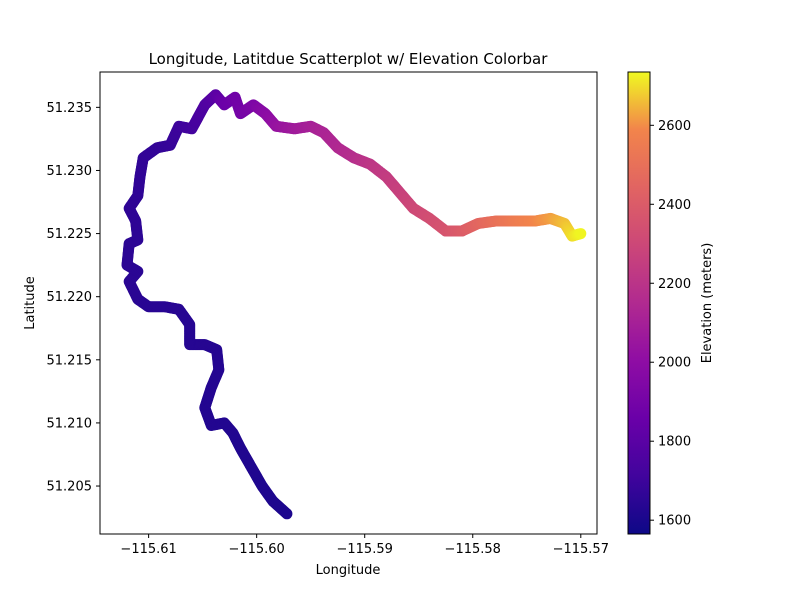  Describe the element at coordinates (473, 549) in the screenshot. I see `x-tick-label: −115.58` at that location.